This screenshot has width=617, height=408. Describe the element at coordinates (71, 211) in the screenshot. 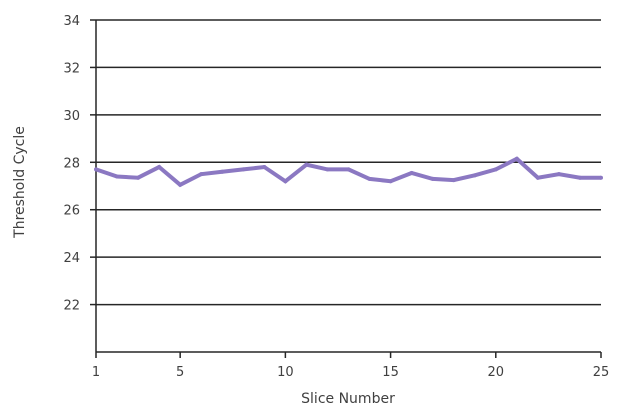

I see `y-tick-label-26: 26` at that location.